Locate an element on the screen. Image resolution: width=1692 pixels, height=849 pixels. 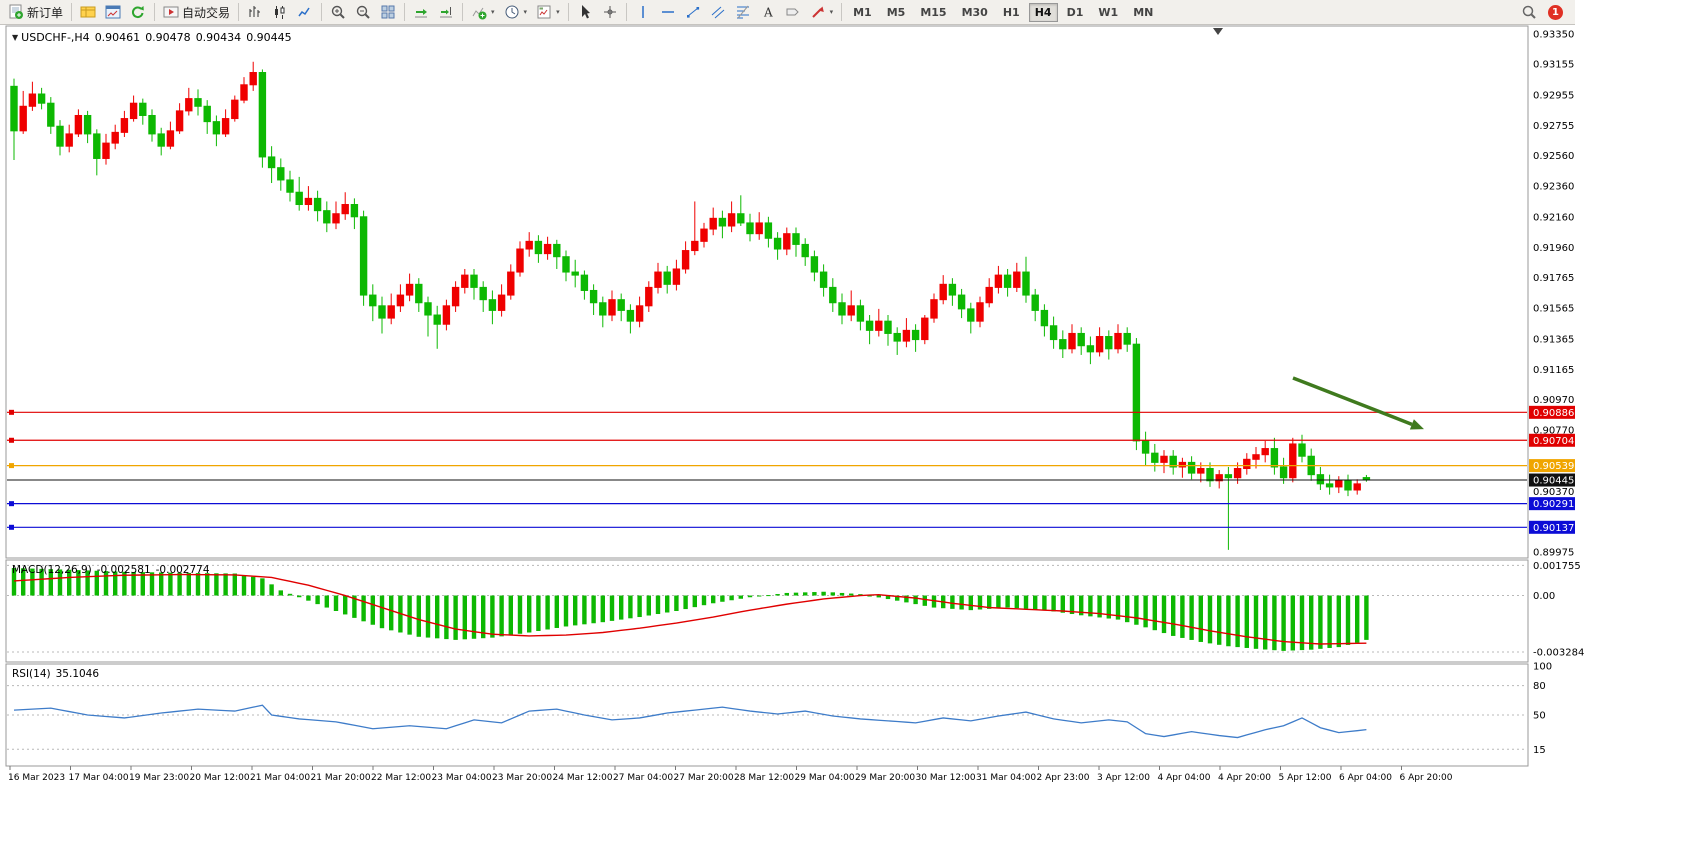
chart-shift-button is located at coordinates (446, 12).